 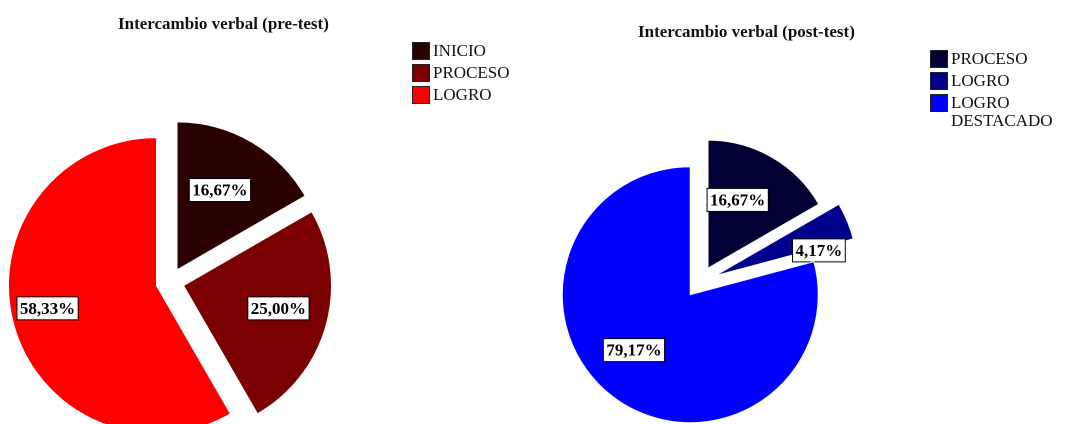 I want to click on data-label-text: 58,33%, so click(x=47, y=308).